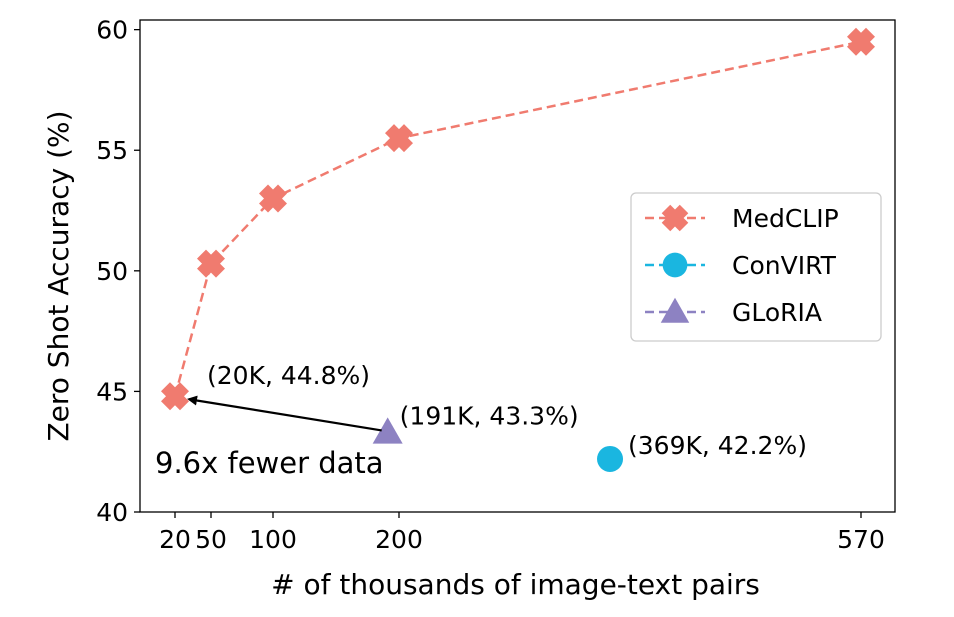 Image resolution: width=954 pixels, height=617 pixels. What do you see at coordinates (777, 312) in the screenshot?
I see `legend-label: GLoRIA` at bounding box center [777, 312].